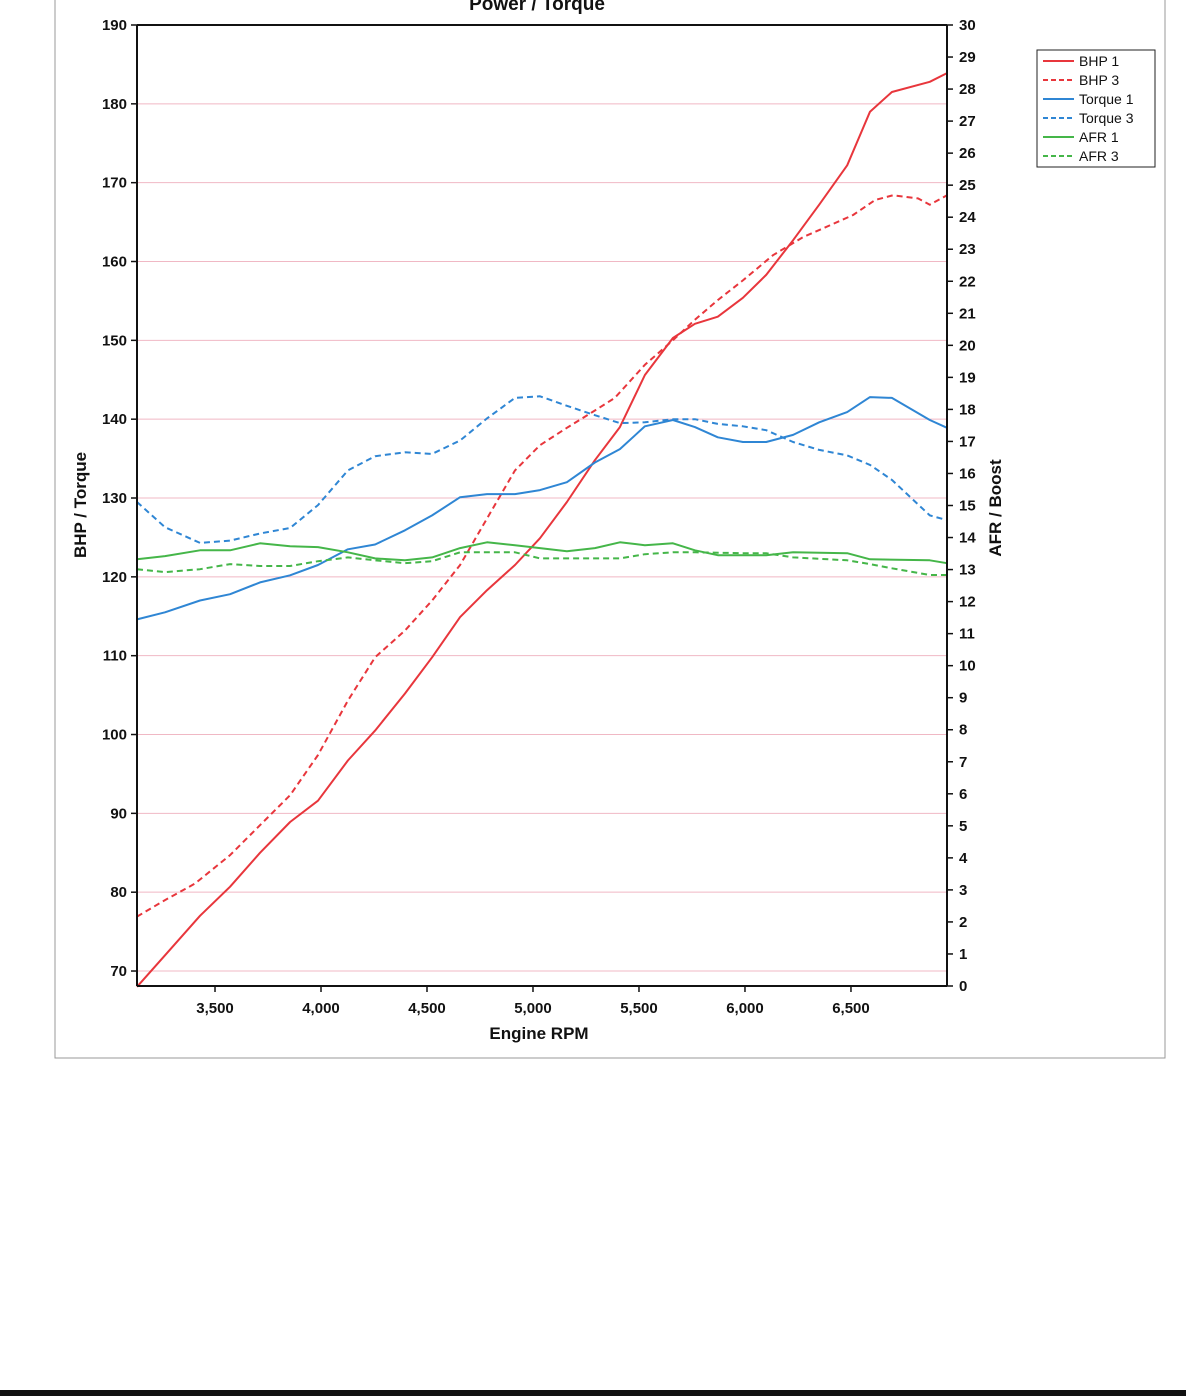 The image size is (1186, 1396). I want to click on y2-tick-label: 22, so click(967, 281).